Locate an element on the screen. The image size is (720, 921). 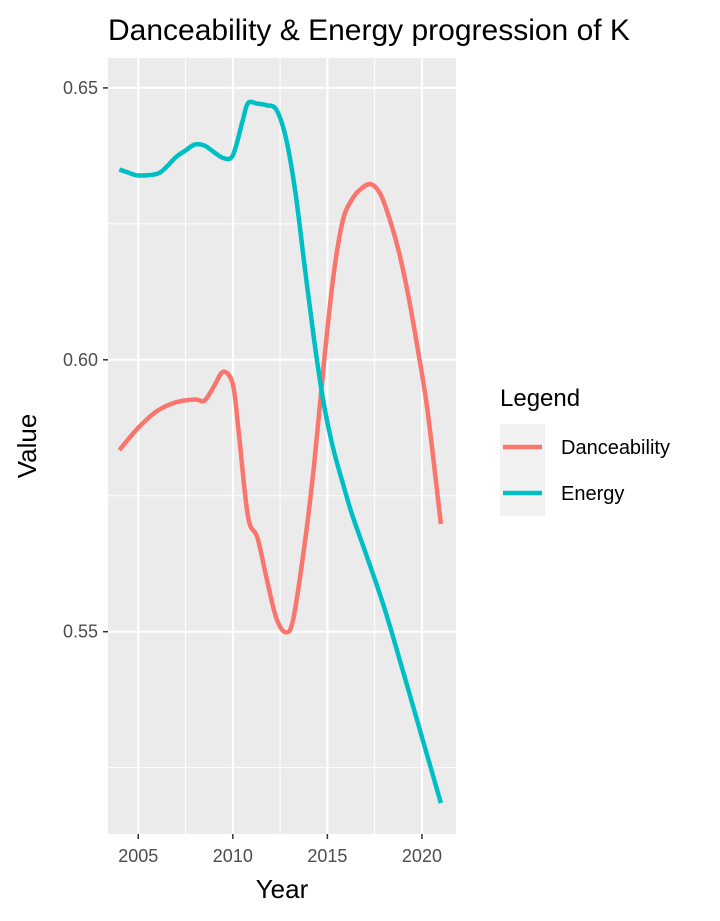
x-tick-label: 2005 is located at coordinates (138, 856).